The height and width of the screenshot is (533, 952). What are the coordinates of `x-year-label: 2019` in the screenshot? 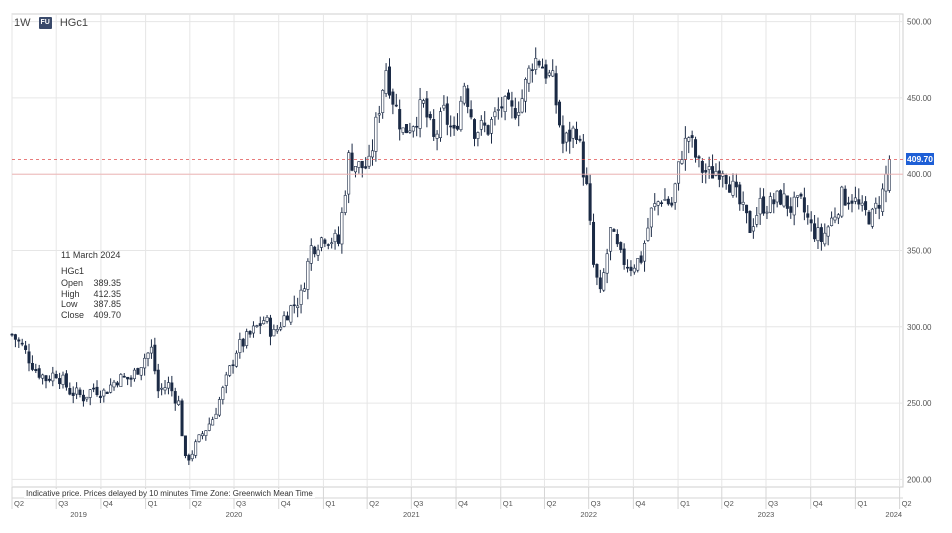 It's located at (78, 514).